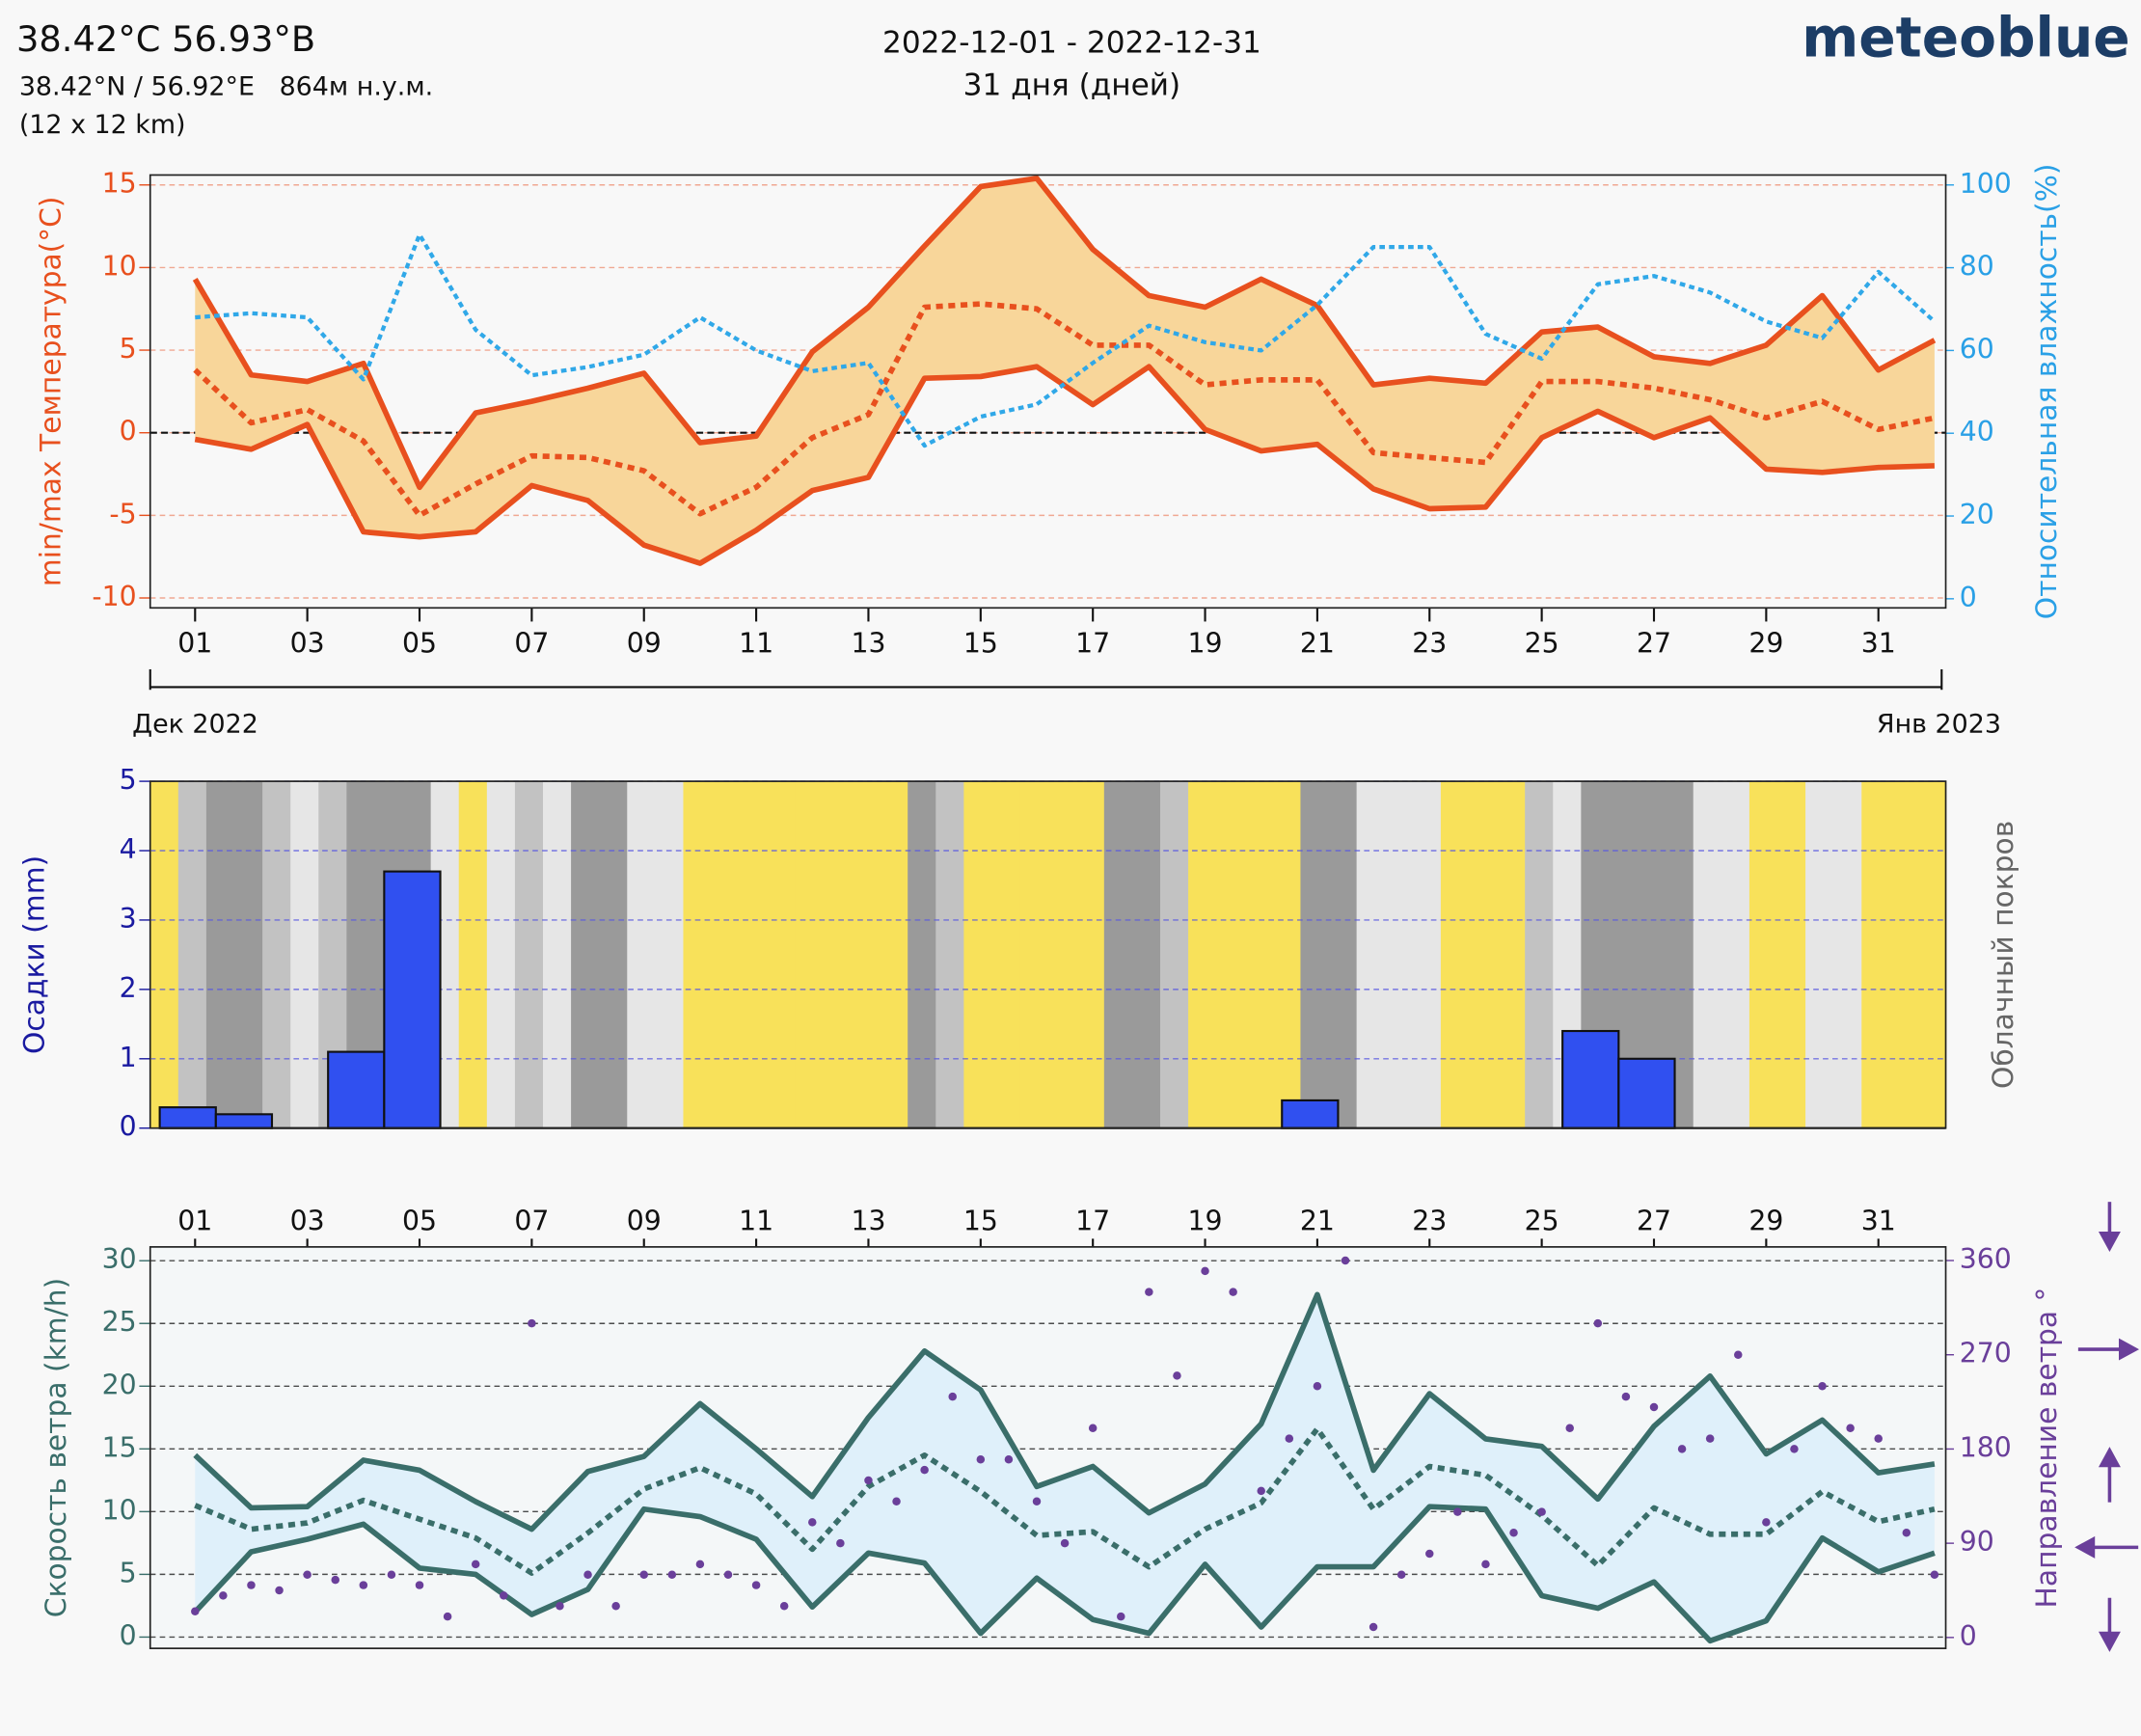 The width and height of the screenshot is (2141, 1736). What do you see at coordinates (120, 266) in the screenshot?
I see `y-tick-label: 10` at bounding box center [120, 266].